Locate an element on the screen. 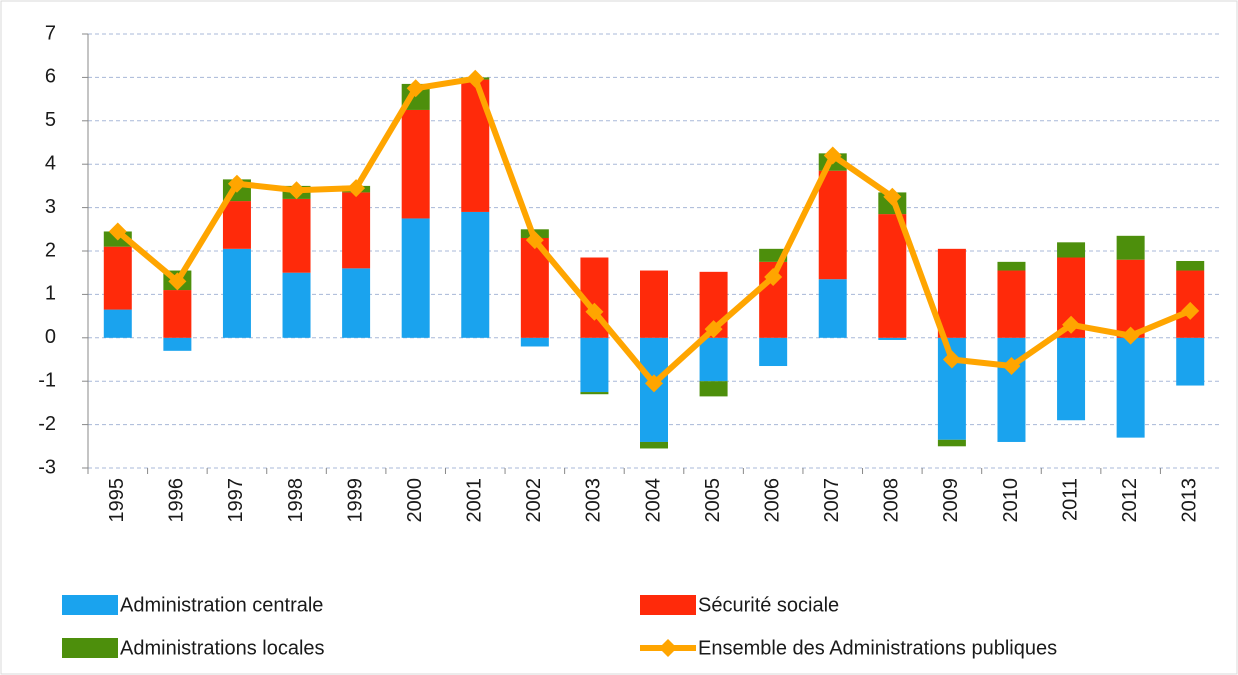  x-tick-label: 2007 is located at coordinates (832, 500).